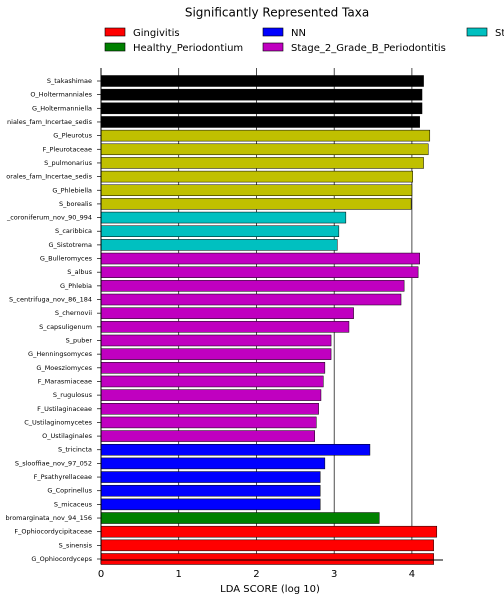 This screenshot has width=504, height=608. What do you see at coordinates (75, 450) in the screenshot?
I see `category-label: S_tricincta` at bounding box center [75, 450].